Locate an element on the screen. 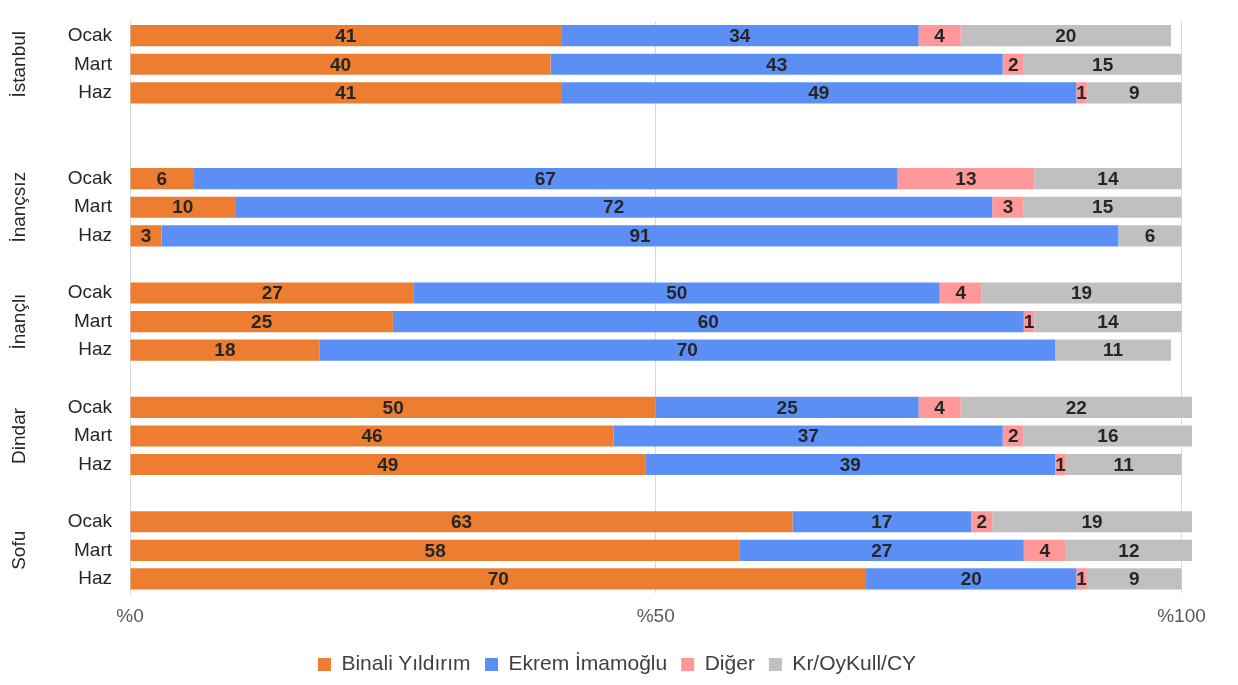 Image resolution: width=1238 pixels, height=685 pixels. data-label: 91 is located at coordinates (640, 236).